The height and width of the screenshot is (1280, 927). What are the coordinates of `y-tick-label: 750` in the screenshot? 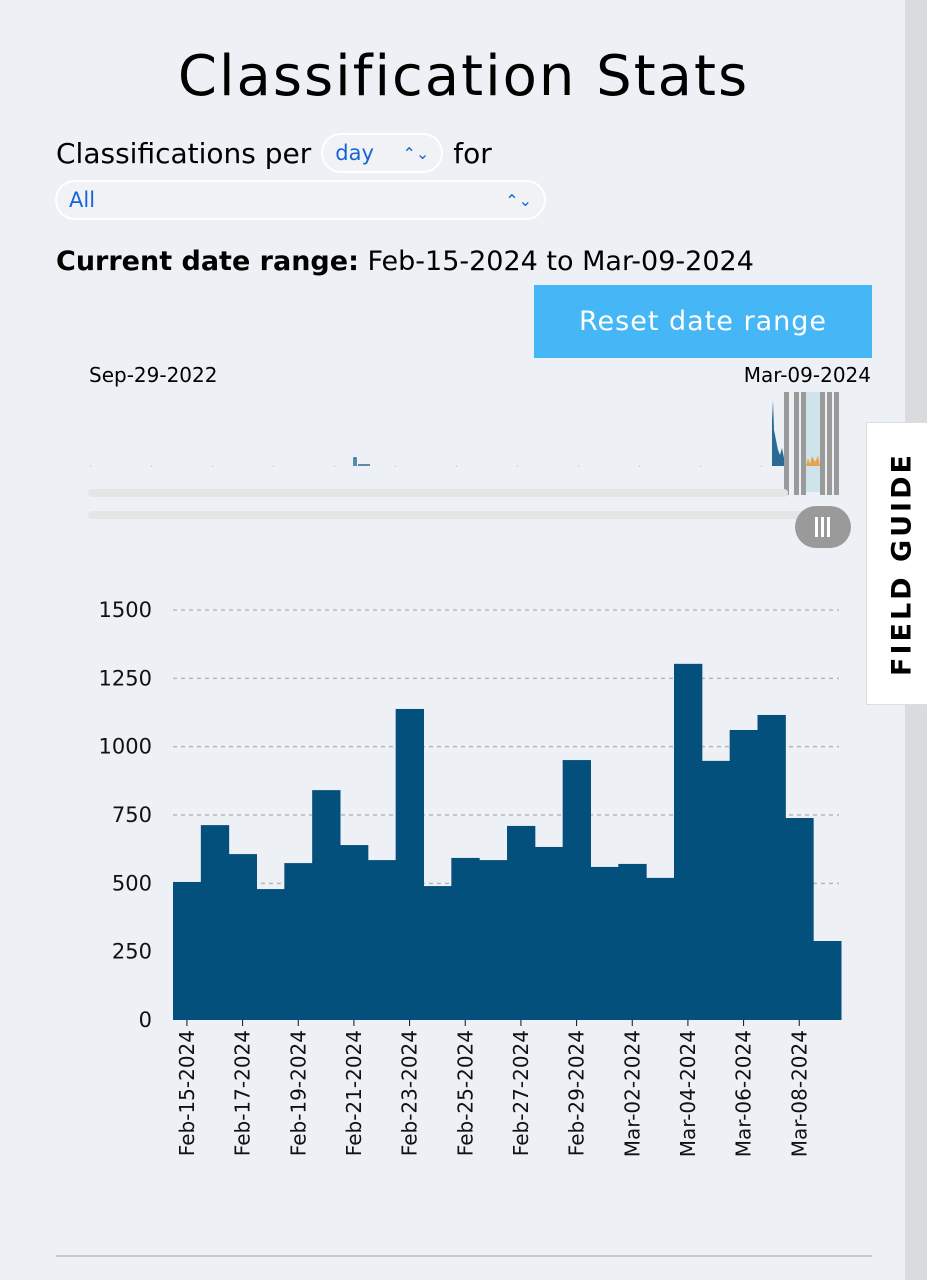 It's located at (132, 815).